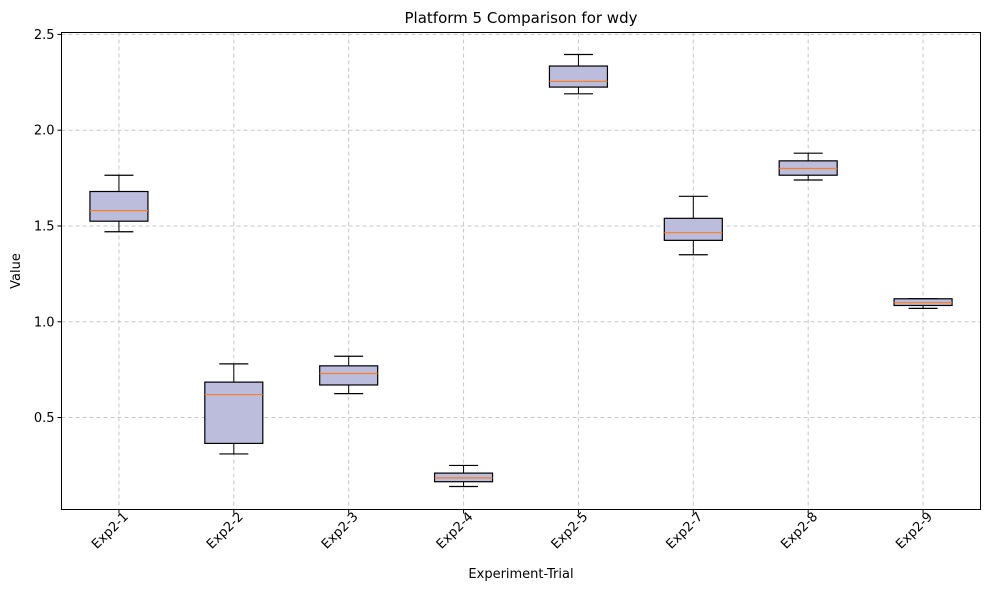  What do you see at coordinates (44, 35) in the screenshot?
I see `y-tick-label: 2.5` at bounding box center [44, 35].